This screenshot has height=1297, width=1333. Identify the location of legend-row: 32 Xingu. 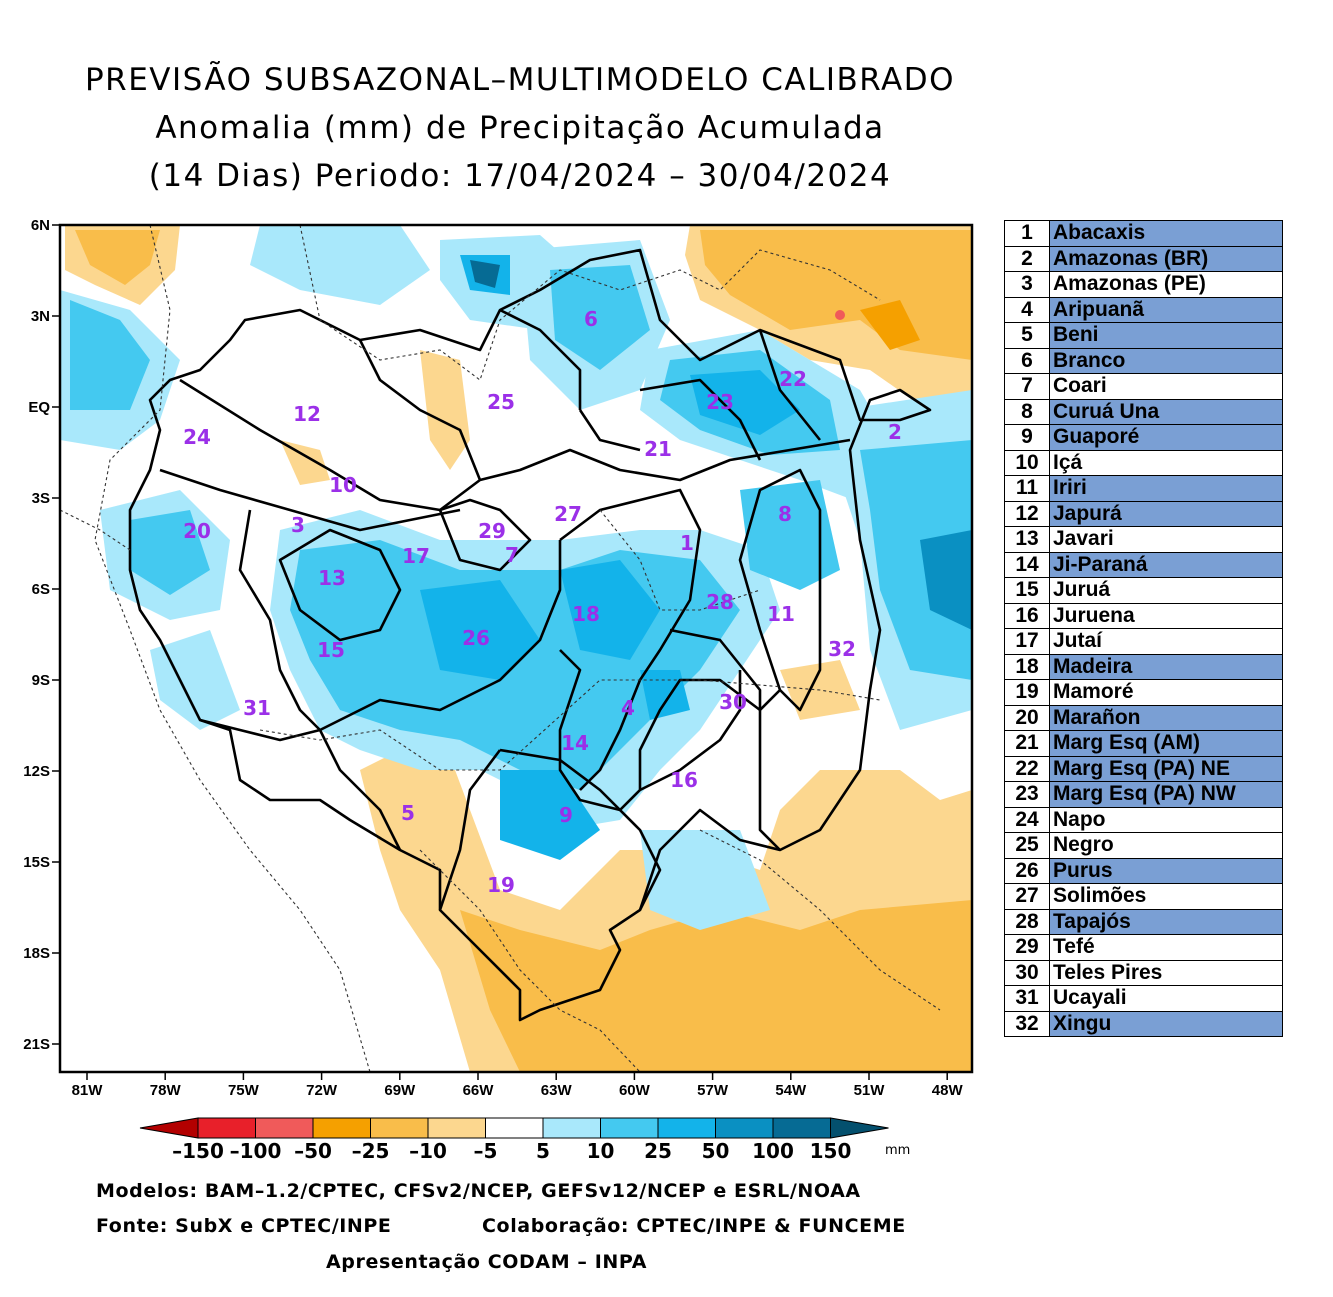
(1143, 1023).